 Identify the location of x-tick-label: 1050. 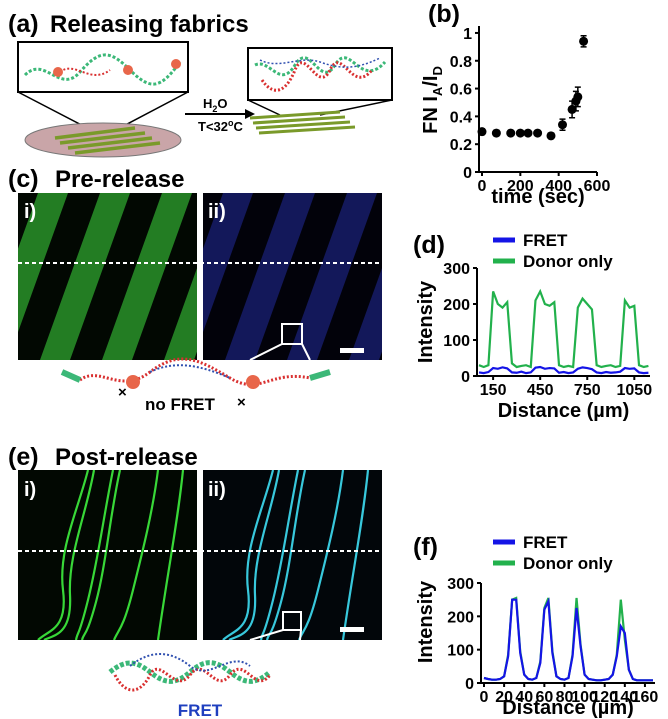
(635, 390).